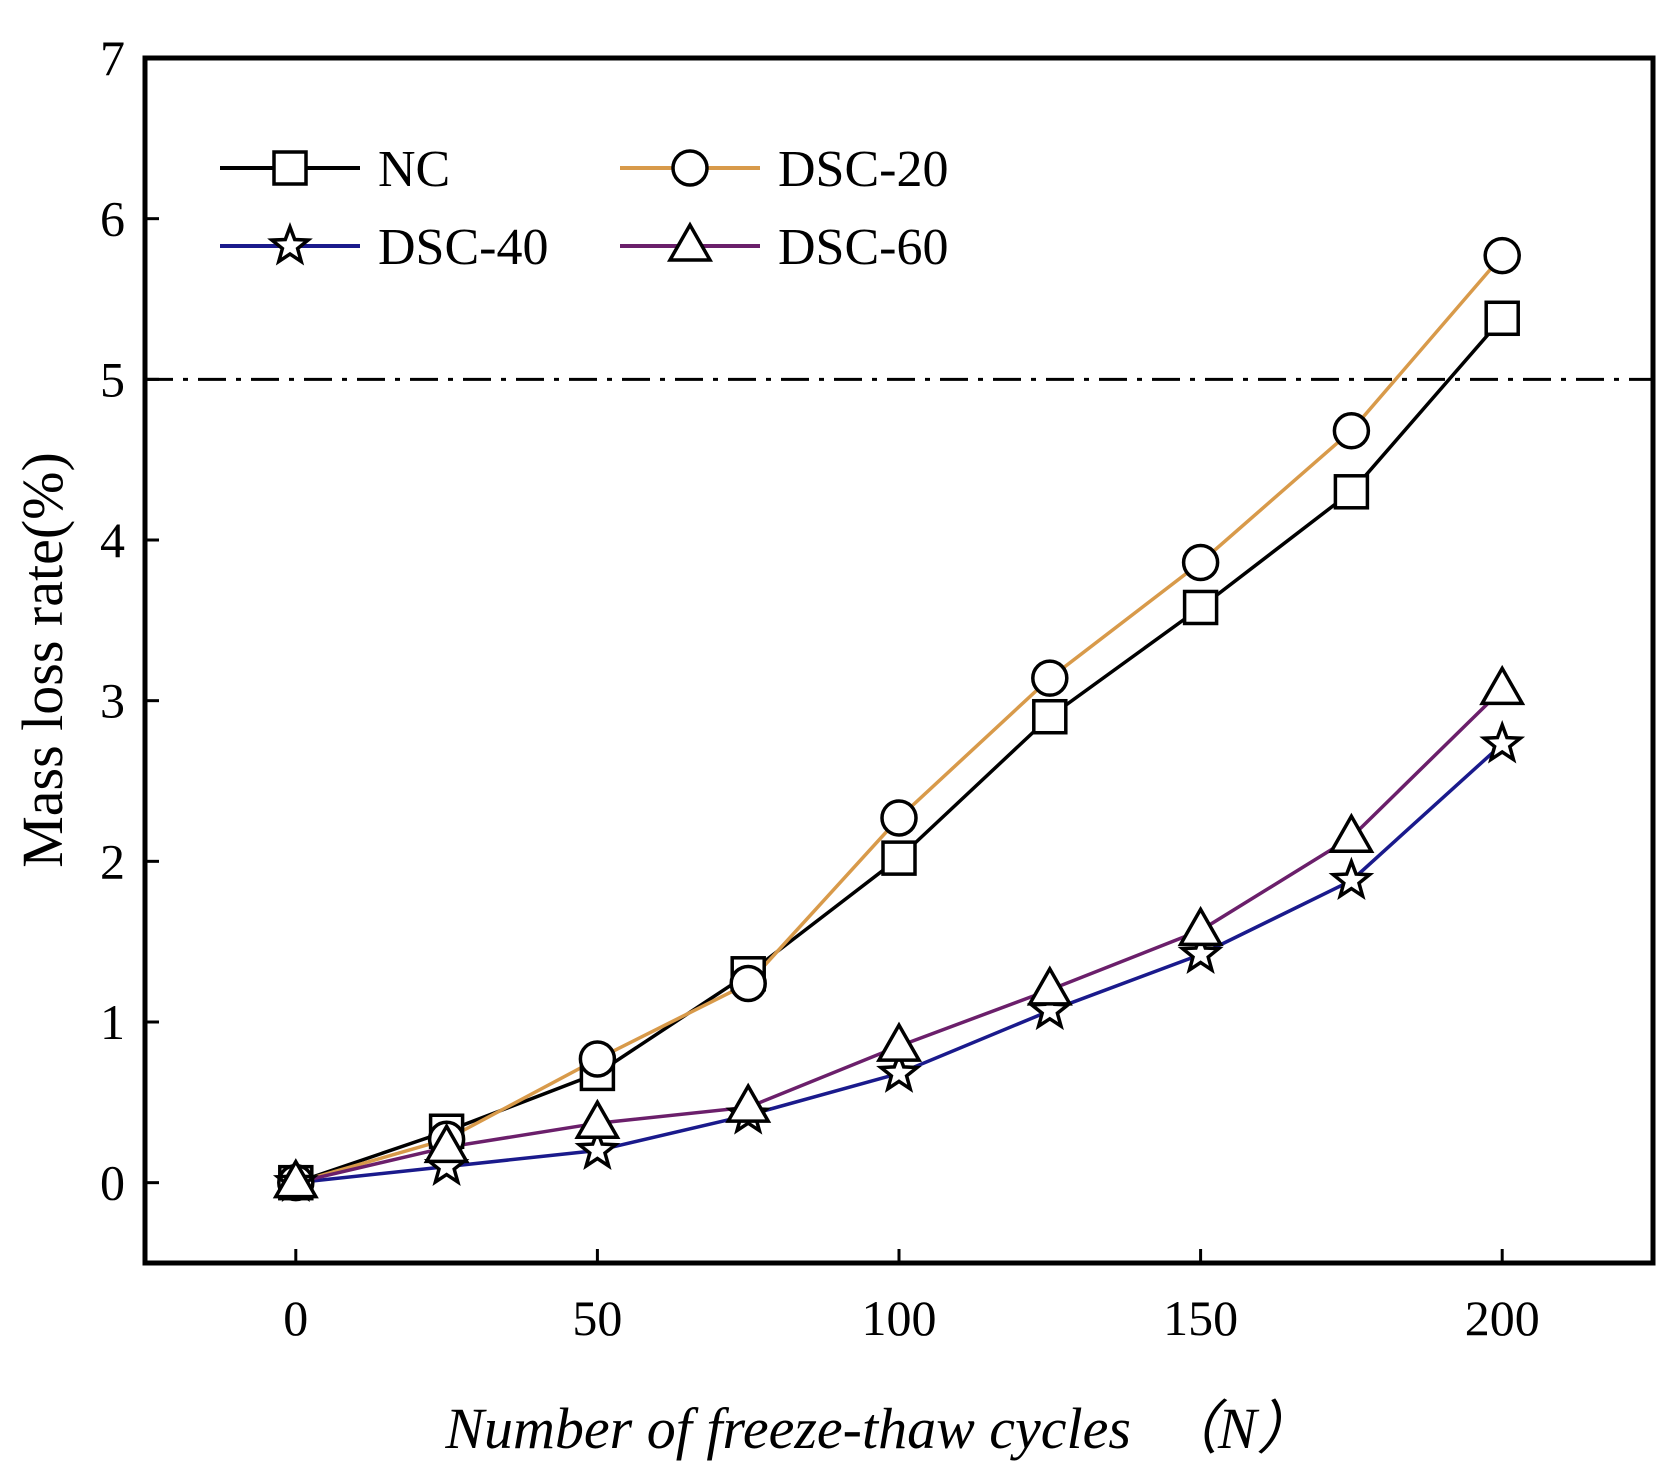  I want to click on legend-label-nc: NC, so click(414, 169).